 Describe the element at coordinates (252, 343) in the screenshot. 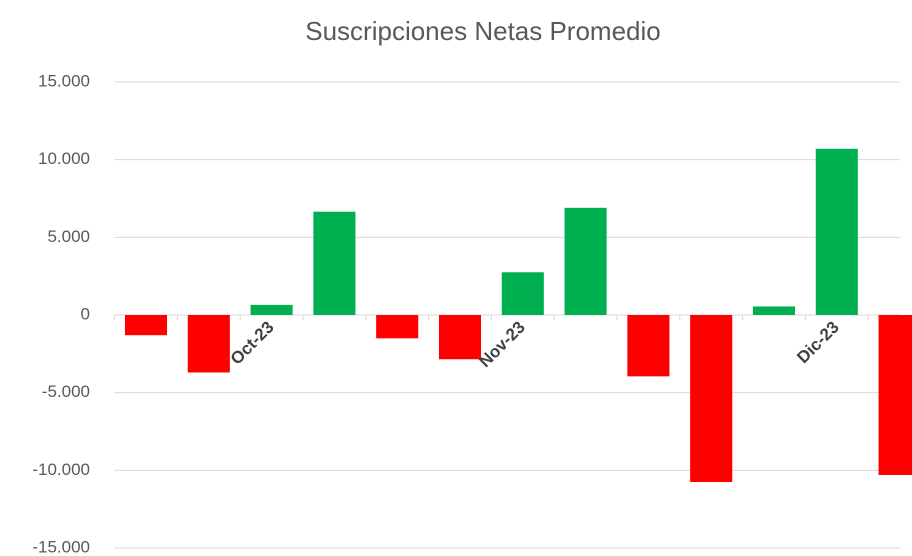

I see `x-tick-label: Oct-23` at that location.